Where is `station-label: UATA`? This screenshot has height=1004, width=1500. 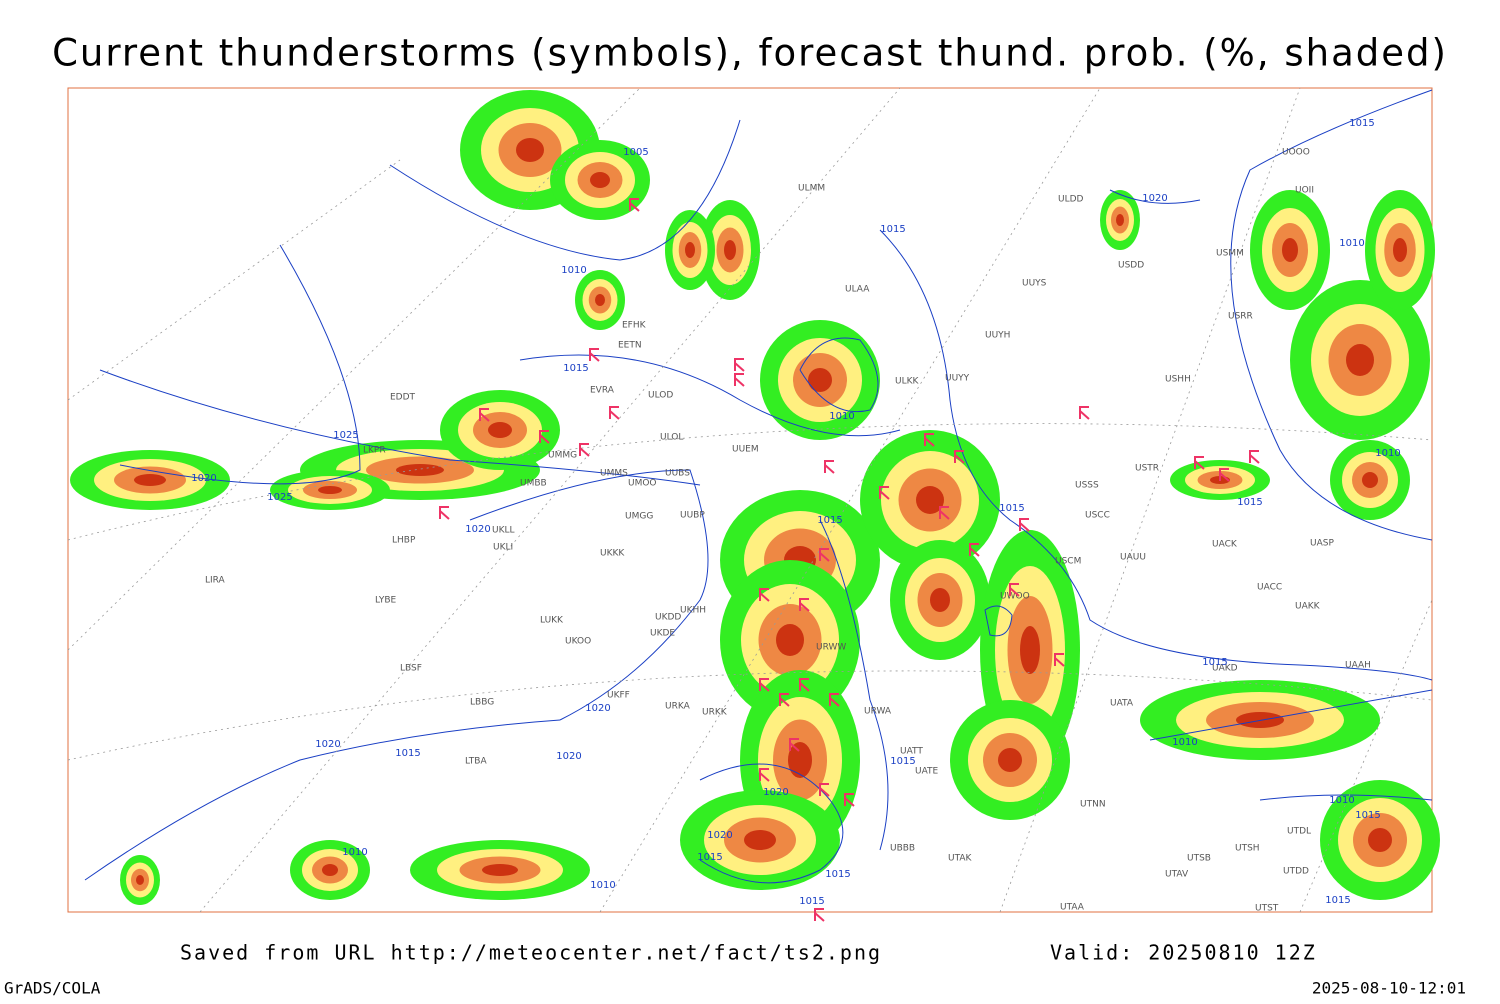 station-label: UATA is located at coordinates (1122, 704).